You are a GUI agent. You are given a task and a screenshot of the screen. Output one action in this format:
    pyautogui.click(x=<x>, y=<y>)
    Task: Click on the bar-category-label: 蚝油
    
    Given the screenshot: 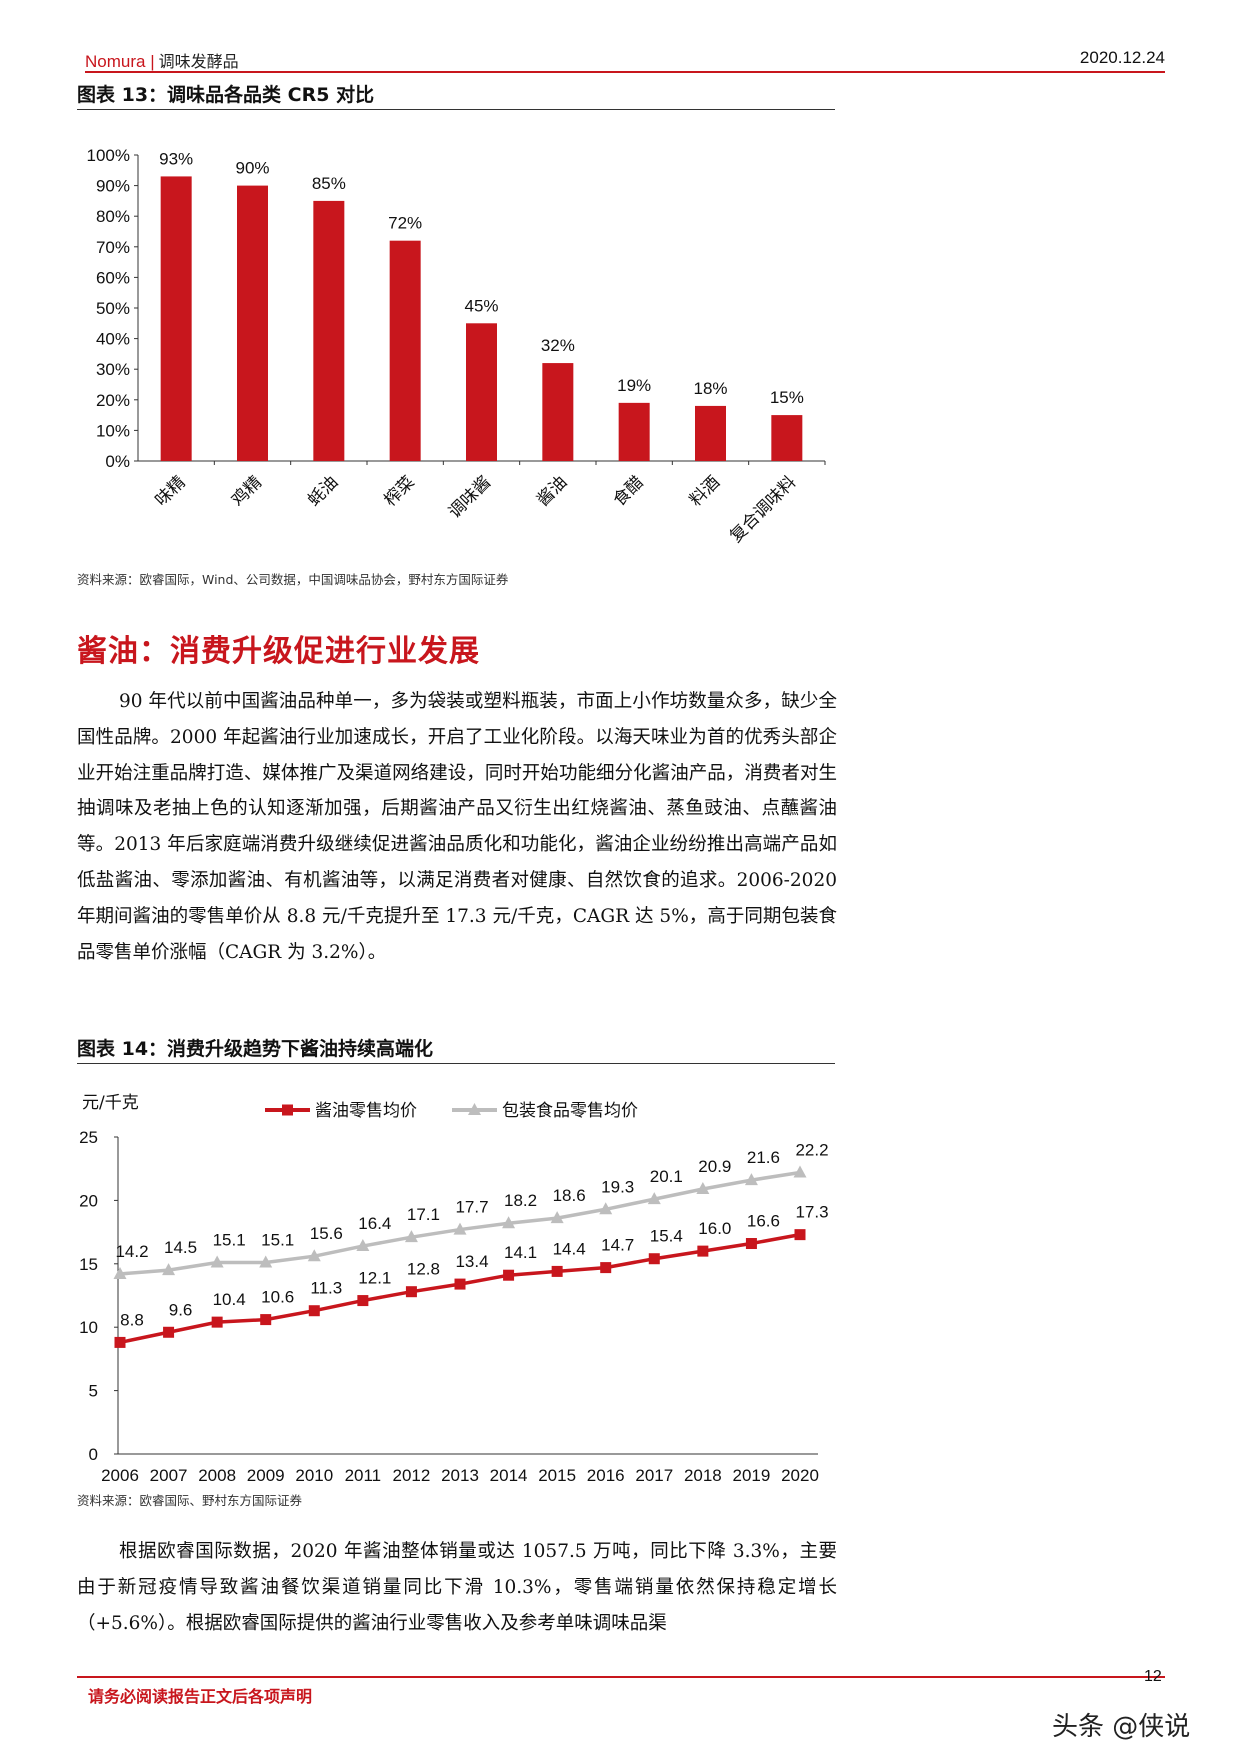 What is the action you would take?
    pyautogui.click(x=323, y=491)
    